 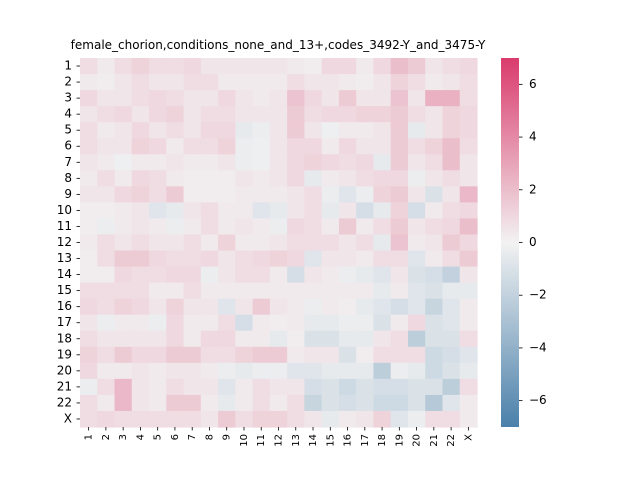 What do you see at coordinates (64, 242) in the screenshot?
I see `y-tick-label: 12` at bounding box center [64, 242].